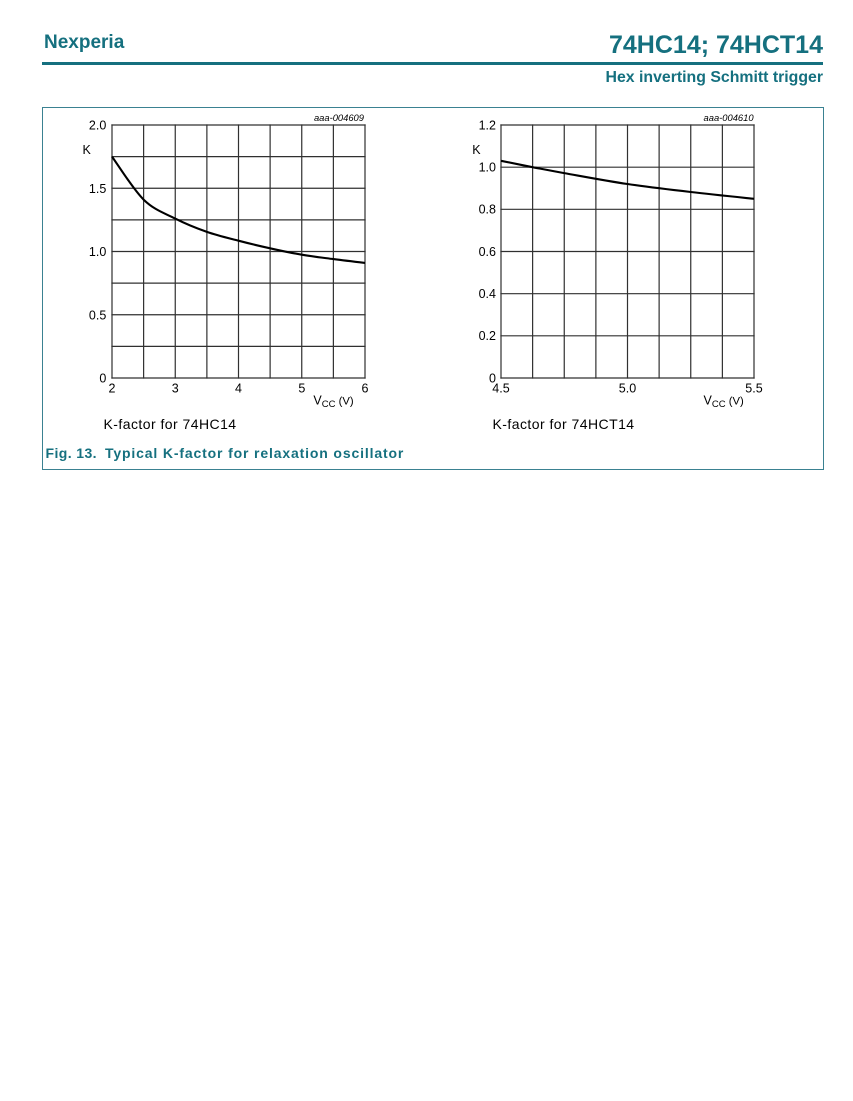 This screenshot has height=1101, width=853. What do you see at coordinates (365, 389) in the screenshot?
I see `svg-text: 6` at bounding box center [365, 389].